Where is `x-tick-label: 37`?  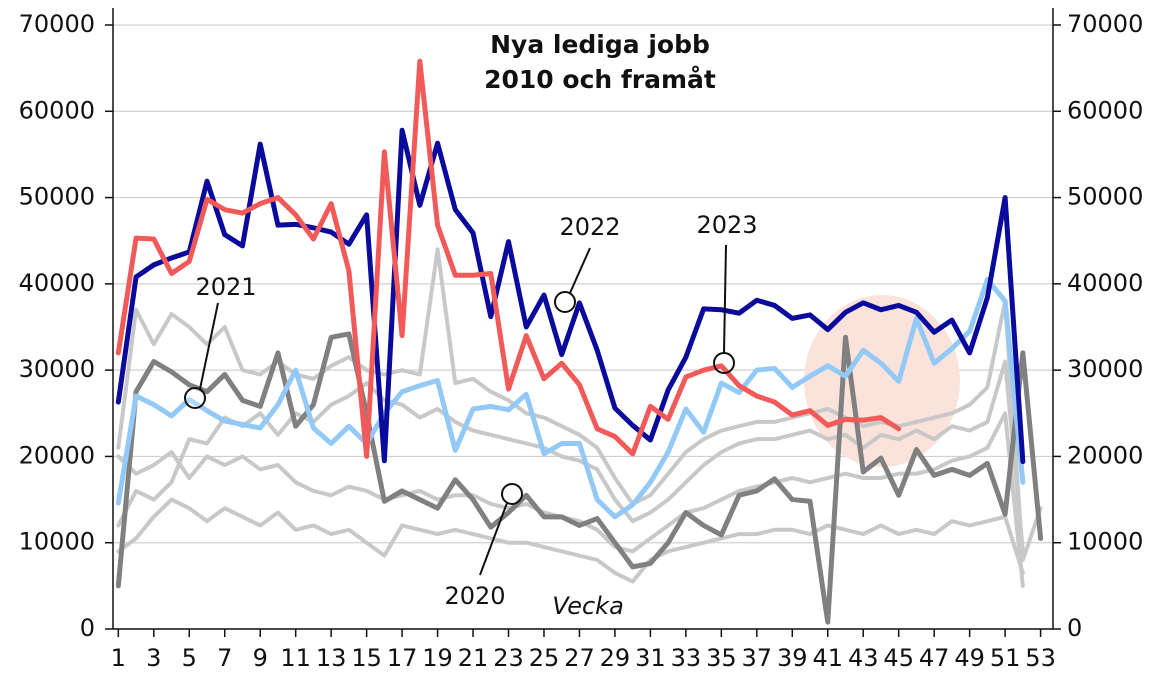
x-tick-label: 37 is located at coordinates (757, 658).